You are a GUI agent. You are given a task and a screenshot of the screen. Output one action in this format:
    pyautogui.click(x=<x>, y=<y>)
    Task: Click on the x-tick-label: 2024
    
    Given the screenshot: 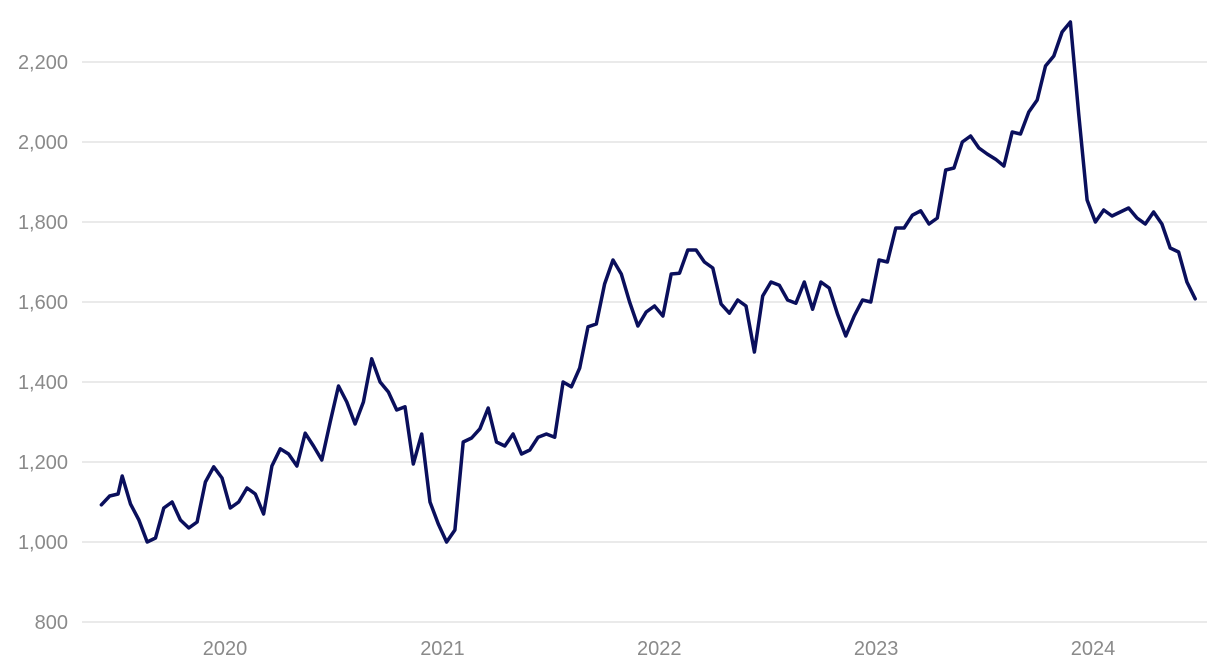 What is the action you would take?
    pyautogui.click(x=1093, y=649)
    